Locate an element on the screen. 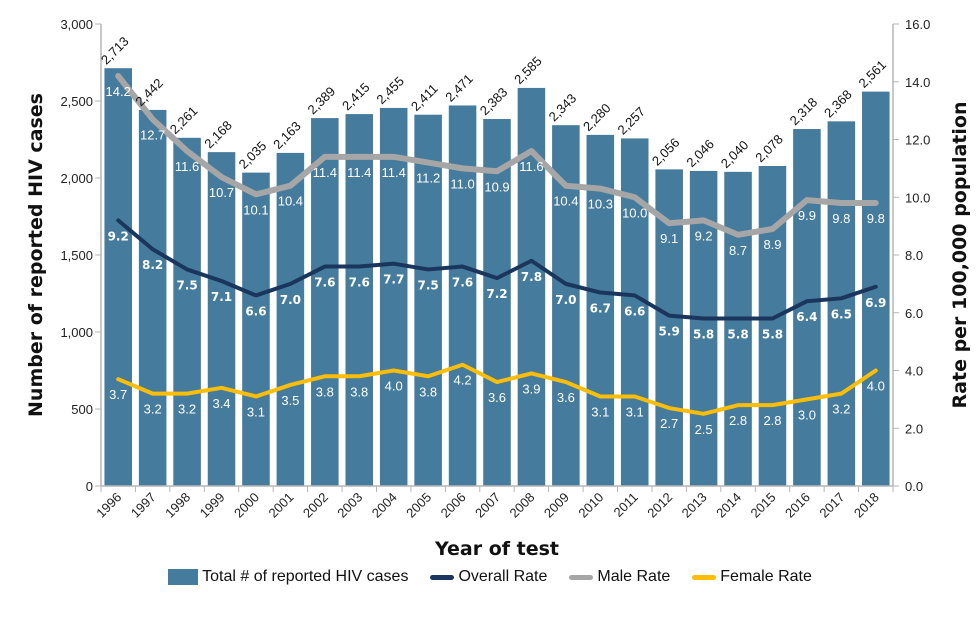 The image size is (980, 643). x-tick-label: 1996 is located at coordinates (108, 505).